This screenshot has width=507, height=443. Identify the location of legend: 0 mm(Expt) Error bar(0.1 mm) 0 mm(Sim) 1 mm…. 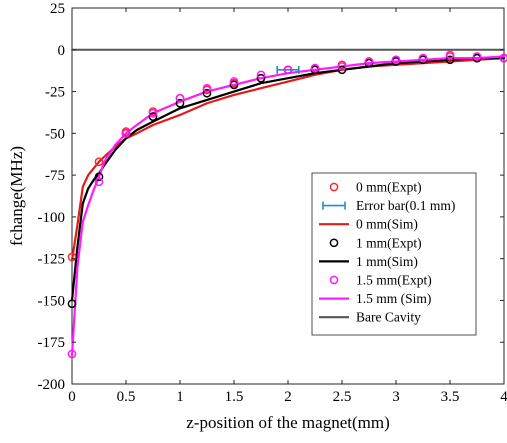
(394, 254).